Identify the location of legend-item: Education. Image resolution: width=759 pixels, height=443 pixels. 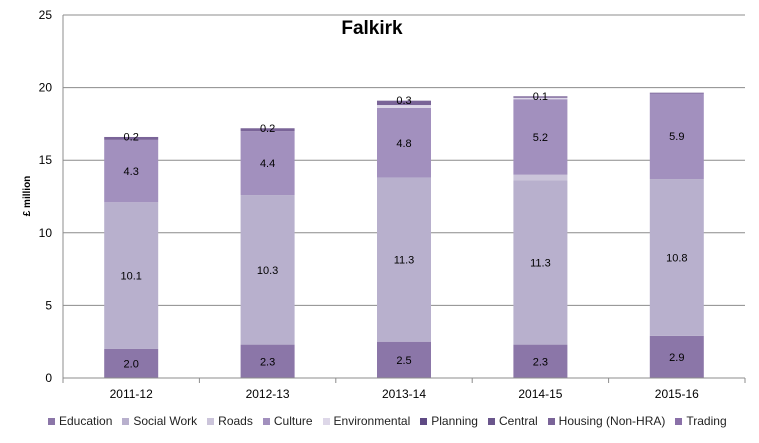
(80, 421).